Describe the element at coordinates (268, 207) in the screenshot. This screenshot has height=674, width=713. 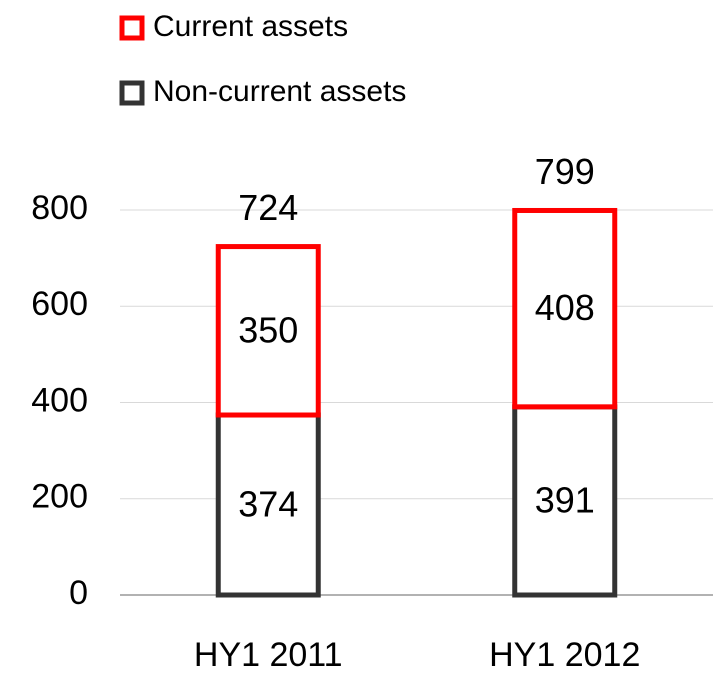
I see `total-label: 724` at that location.